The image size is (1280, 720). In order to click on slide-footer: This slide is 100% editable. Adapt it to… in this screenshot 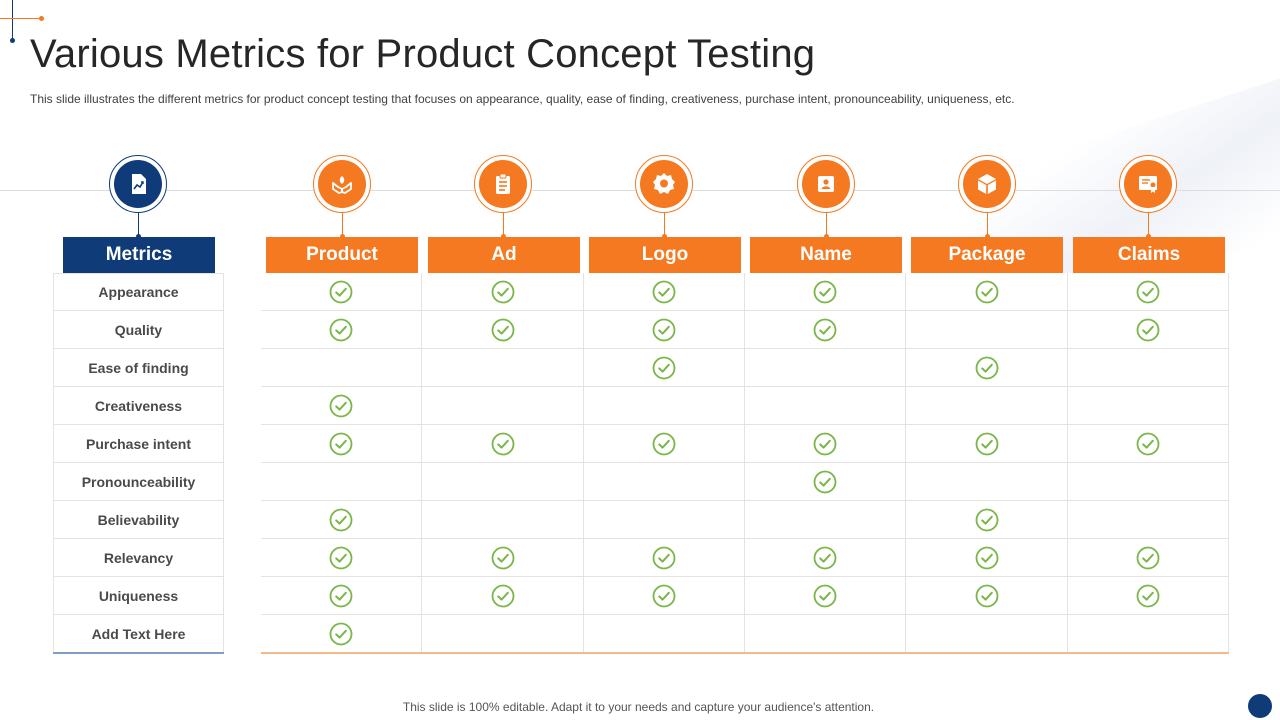, I will do `click(640, 707)`.